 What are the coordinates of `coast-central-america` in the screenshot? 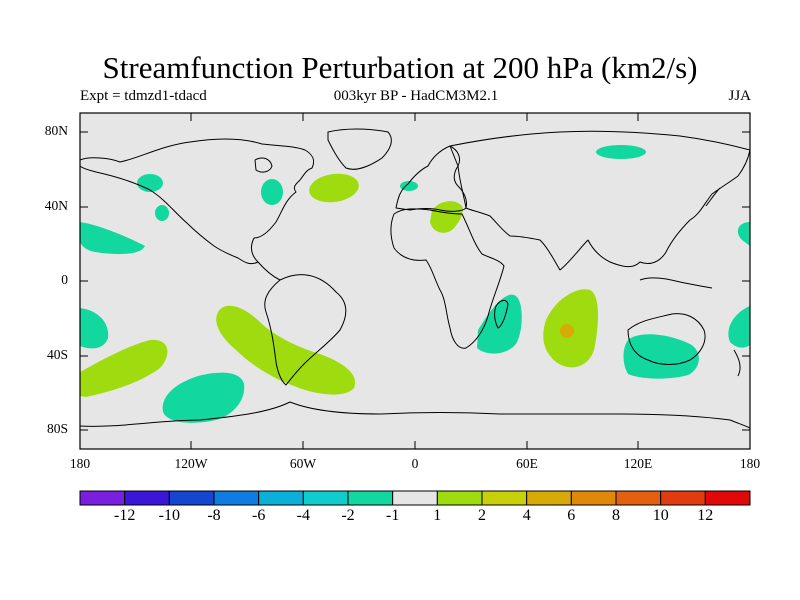 It's located at (269, 271).